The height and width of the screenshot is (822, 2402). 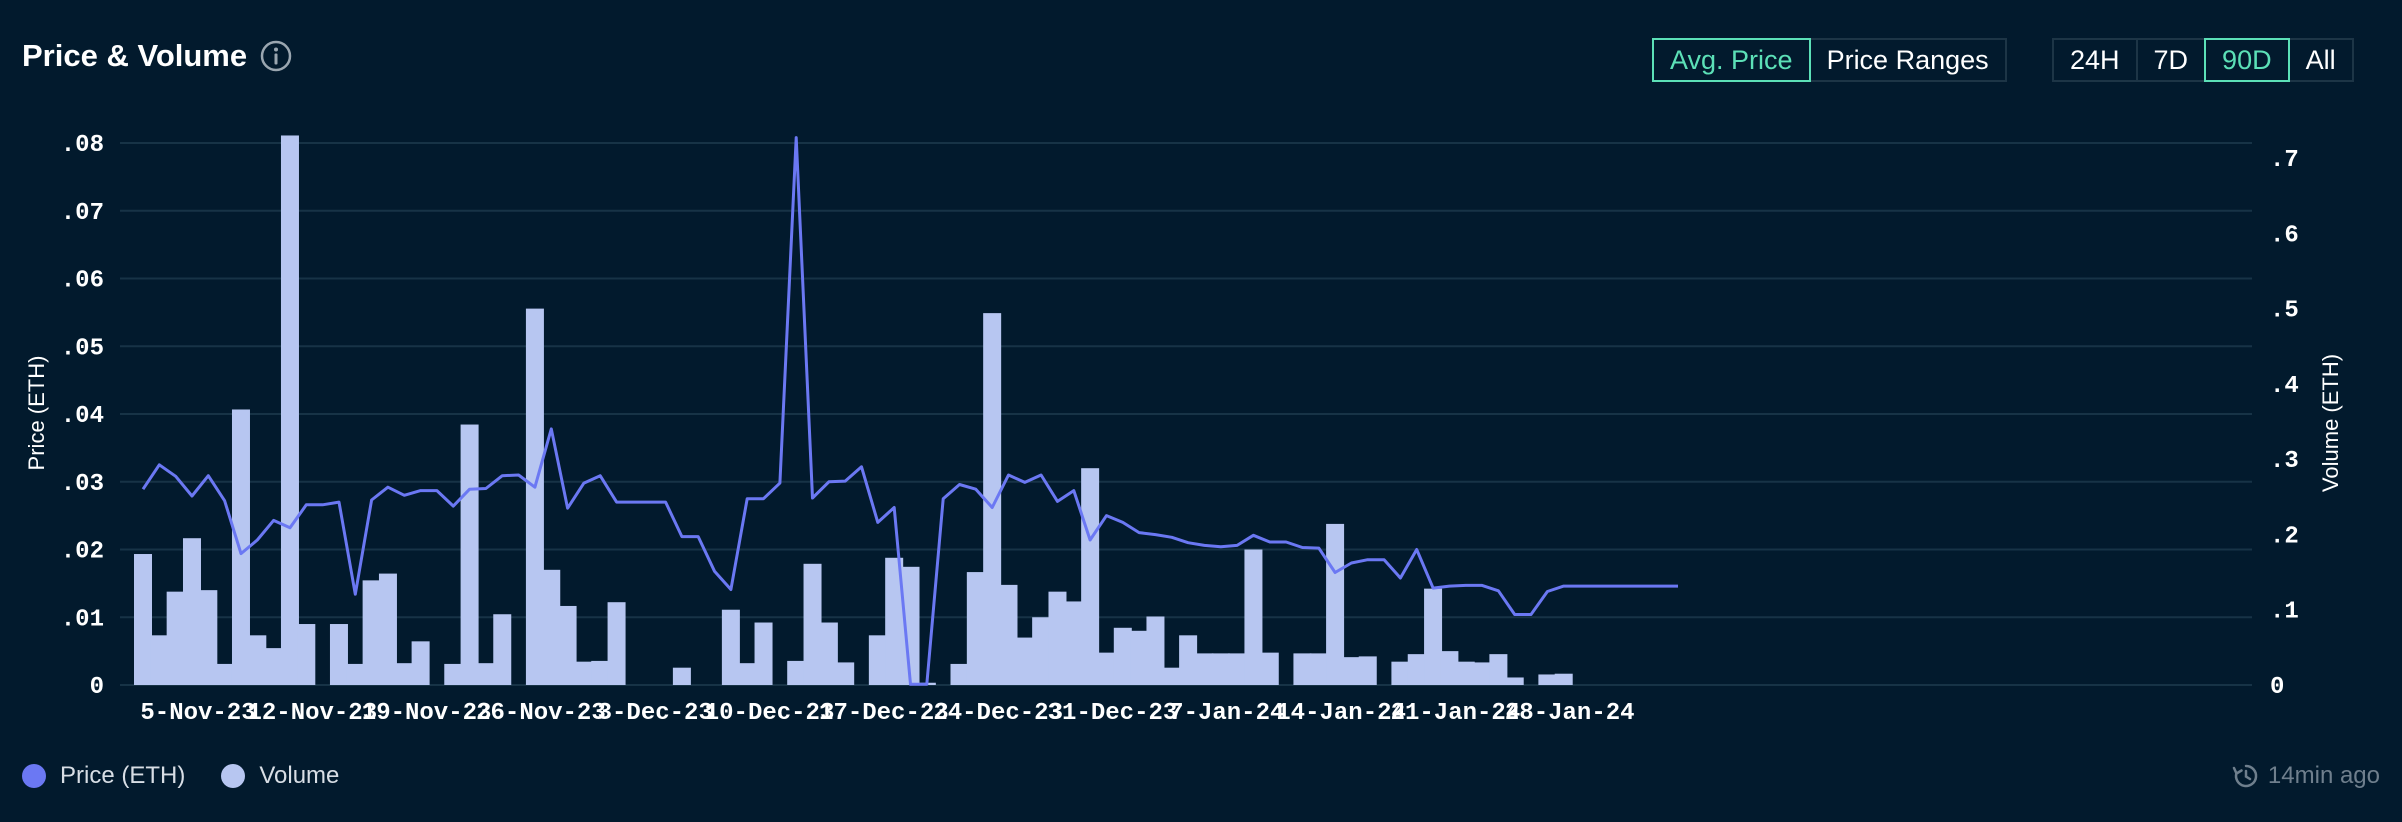 What do you see at coordinates (82, 145) in the screenshot?
I see `y-tick-label: .08` at bounding box center [82, 145].